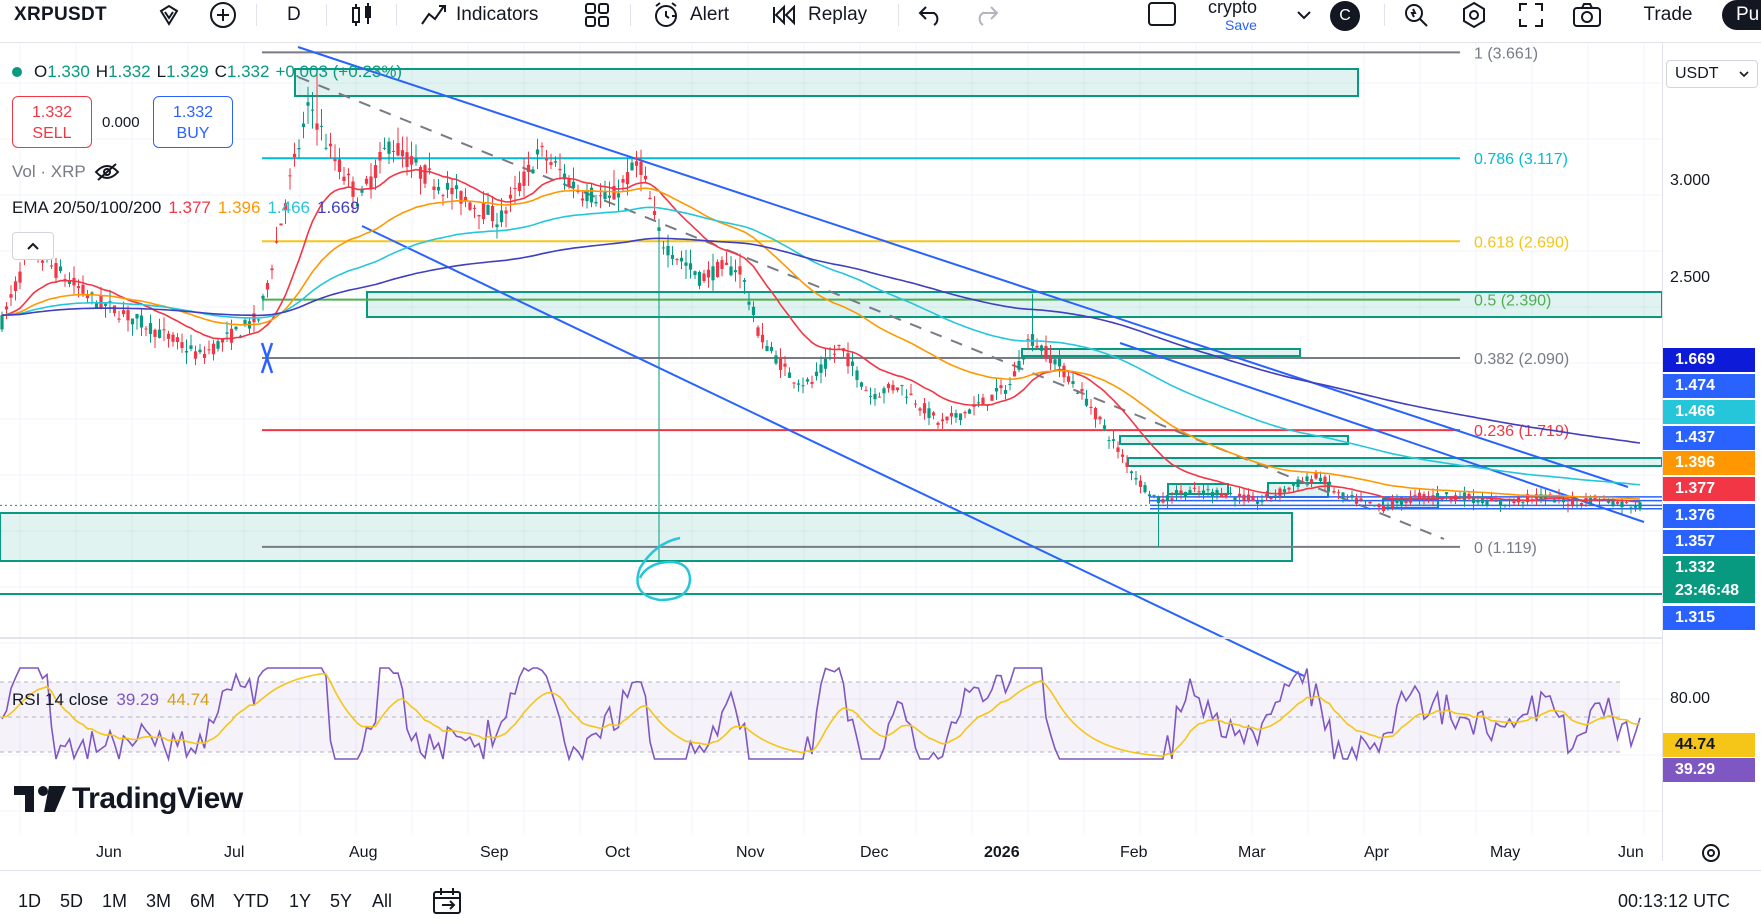 The height and width of the screenshot is (924, 1761). What do you see at coordinates (1531, 15) in the screenshot?
I see `fullscreen-icon` at bounding box center [1531, 15].